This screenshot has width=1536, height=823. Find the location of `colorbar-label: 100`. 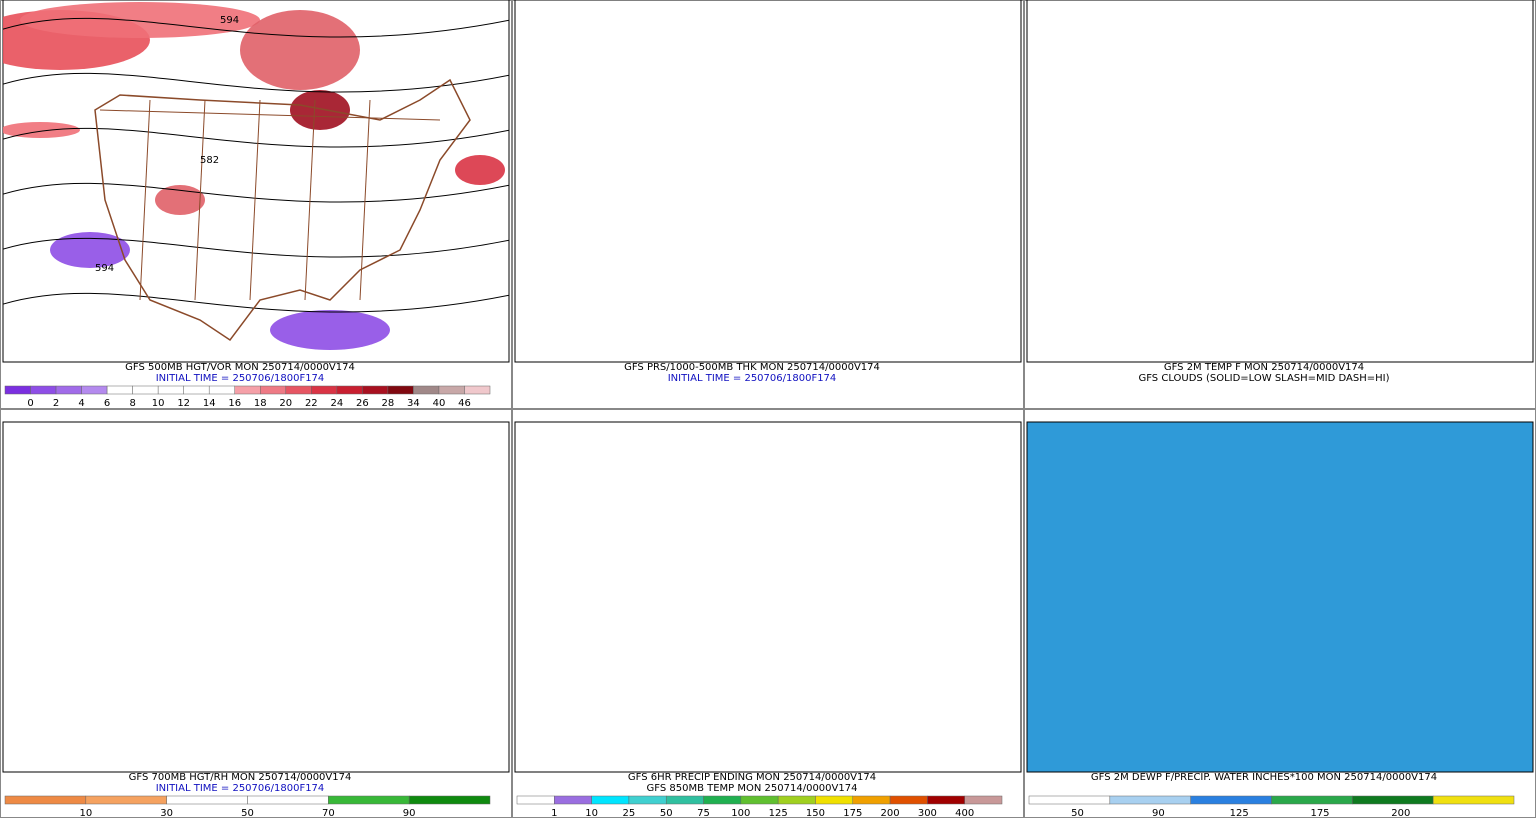

colorbar-label: 100 is located at coordinates (740, 813).